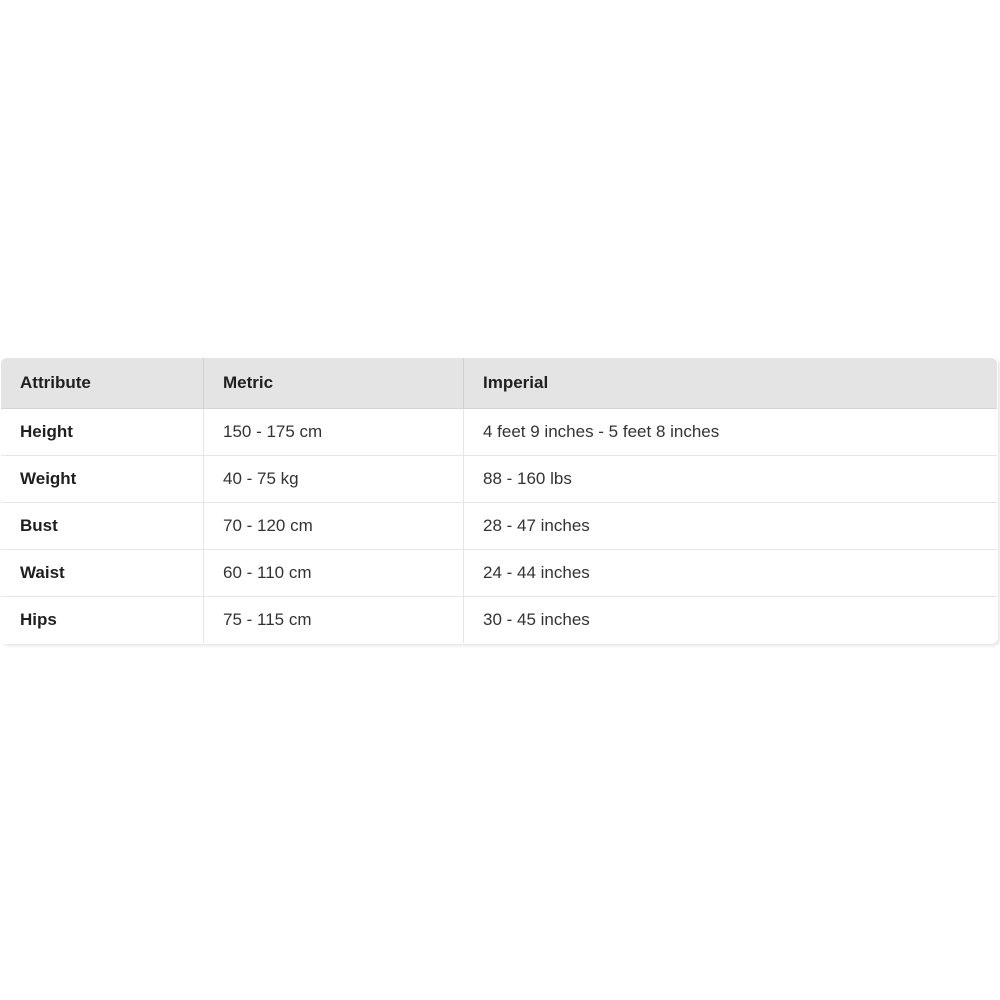  I want to click on cell-metric: 75 - 115 cm, so click(333, 619).